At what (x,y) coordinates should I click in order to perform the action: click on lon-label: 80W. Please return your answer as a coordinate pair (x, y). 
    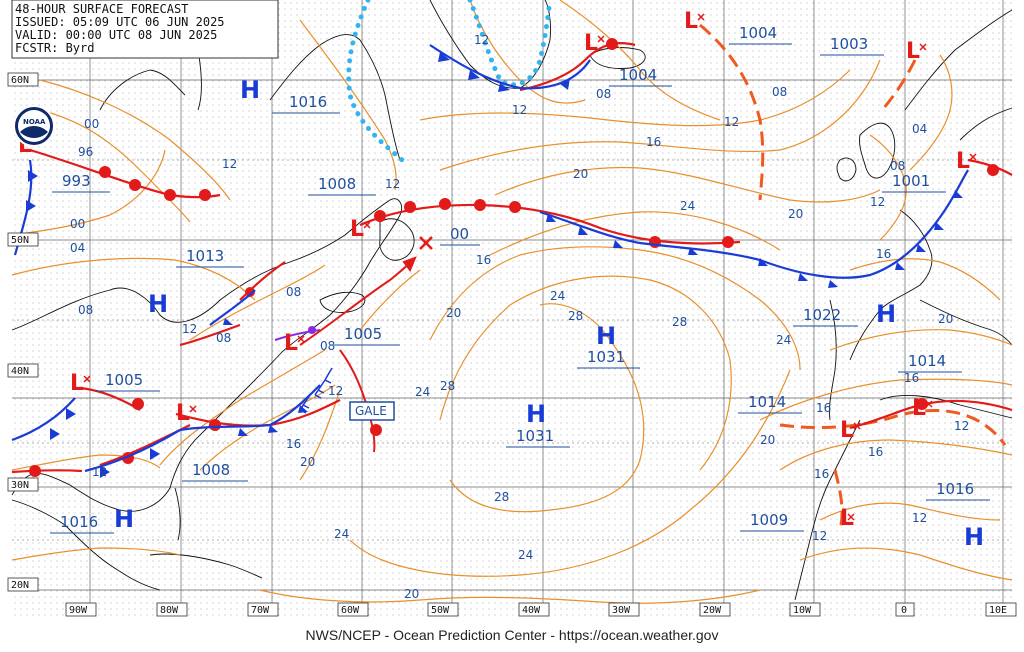
    Looking at the image, I should click on (169, 610).